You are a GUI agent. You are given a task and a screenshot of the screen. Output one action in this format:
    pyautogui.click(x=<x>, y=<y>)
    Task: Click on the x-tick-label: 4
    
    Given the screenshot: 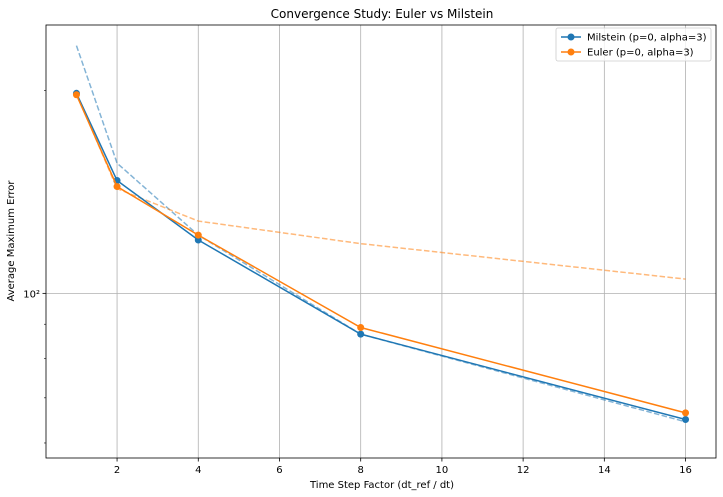 What is the action you would take?
    pyautogui.click(x=198, y=470)
    